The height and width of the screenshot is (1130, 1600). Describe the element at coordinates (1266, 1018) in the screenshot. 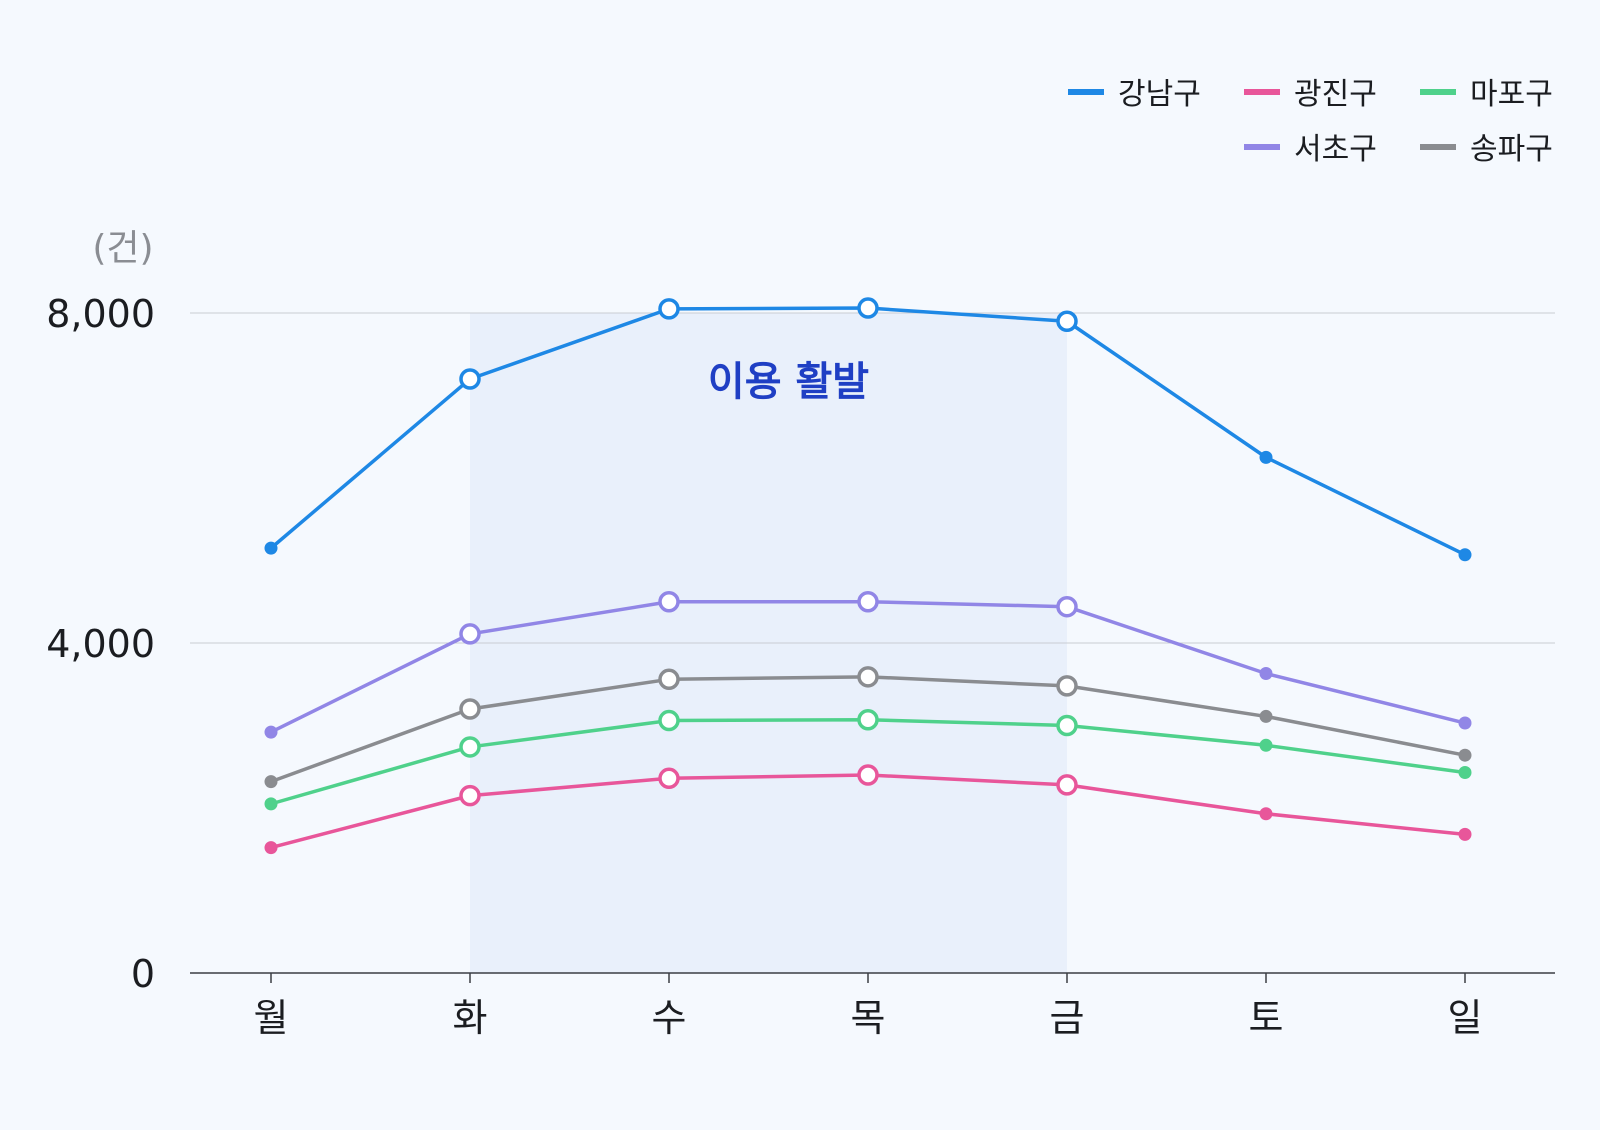

I see `x-tick-label: 토` at that location.